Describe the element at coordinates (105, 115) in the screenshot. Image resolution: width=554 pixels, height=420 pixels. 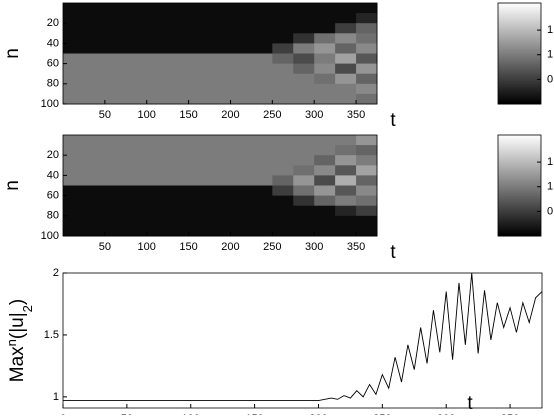
I see `x-tick-label: 50` at that location.